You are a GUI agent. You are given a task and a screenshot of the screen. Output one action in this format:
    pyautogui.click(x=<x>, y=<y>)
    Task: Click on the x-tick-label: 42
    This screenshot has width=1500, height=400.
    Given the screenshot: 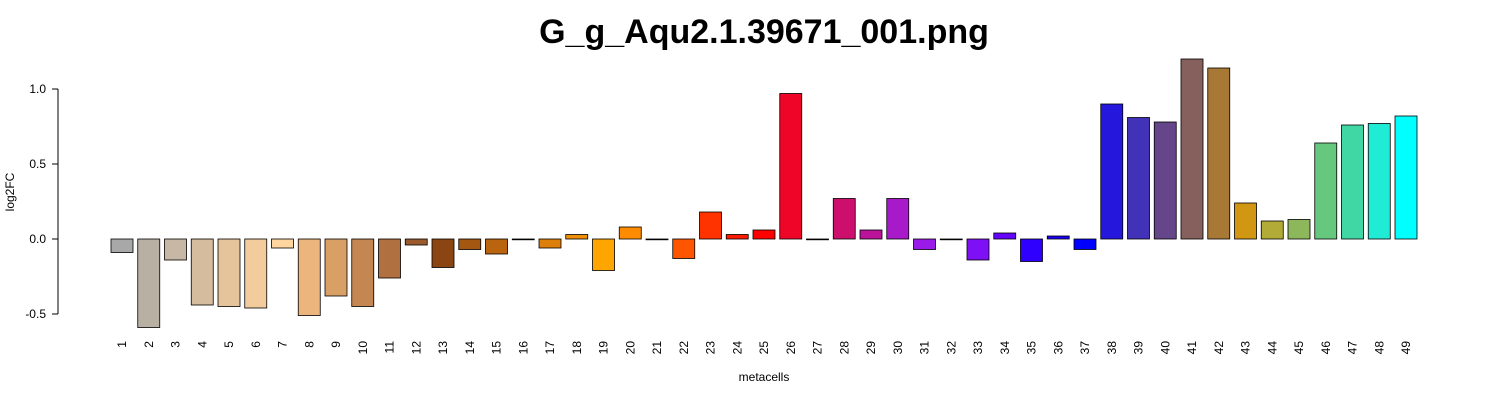 What is the action you would take?
    pyautogui.click(x=1219, y=348)
    